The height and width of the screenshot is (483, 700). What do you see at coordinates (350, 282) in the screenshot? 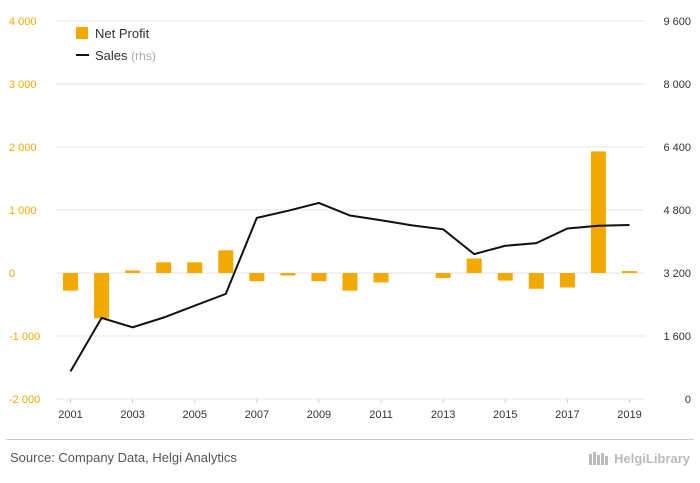
I see `net-profit-bar-2010` at bounding box center [350, 282].